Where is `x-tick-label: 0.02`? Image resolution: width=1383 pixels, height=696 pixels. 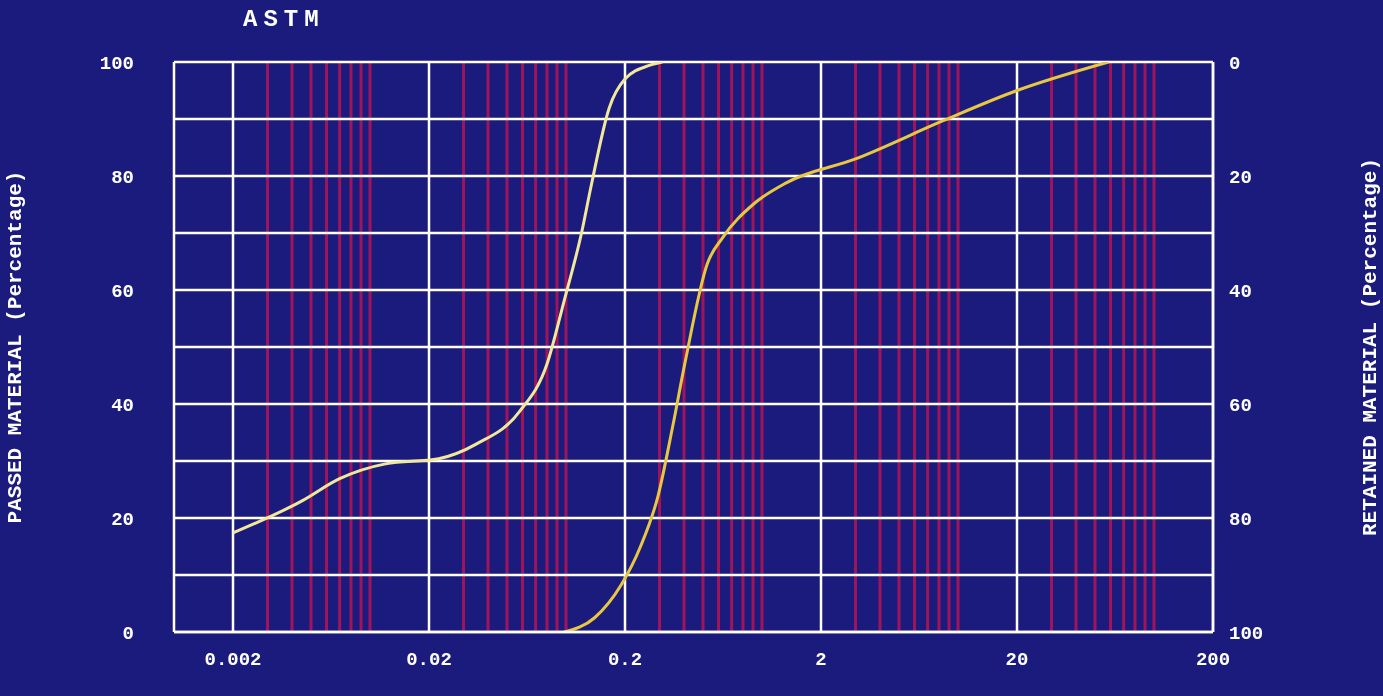 x-tick-label: 0.02 is located at coordinates (429, 660).